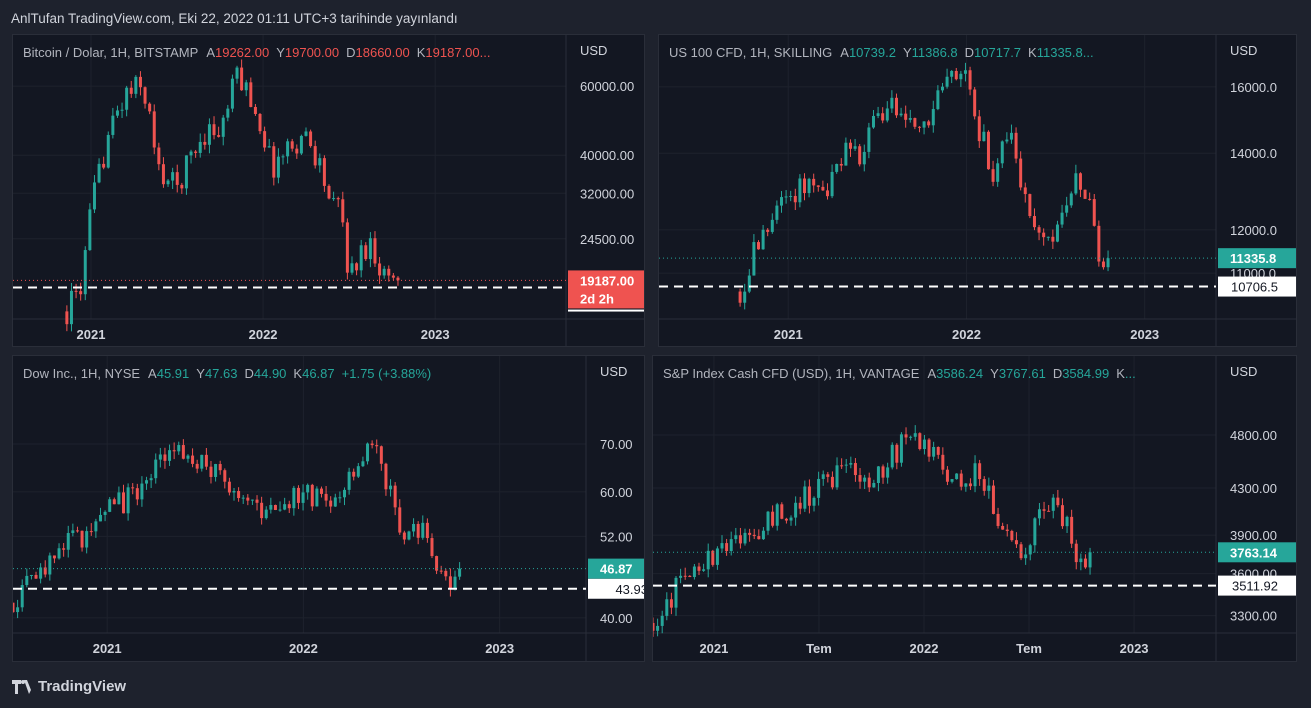 This screenshot has width=1311, height=708. Describe the element at coordinates (69, 686) in the screenshot. I see `tradingview-logo: TradingView` at that location.